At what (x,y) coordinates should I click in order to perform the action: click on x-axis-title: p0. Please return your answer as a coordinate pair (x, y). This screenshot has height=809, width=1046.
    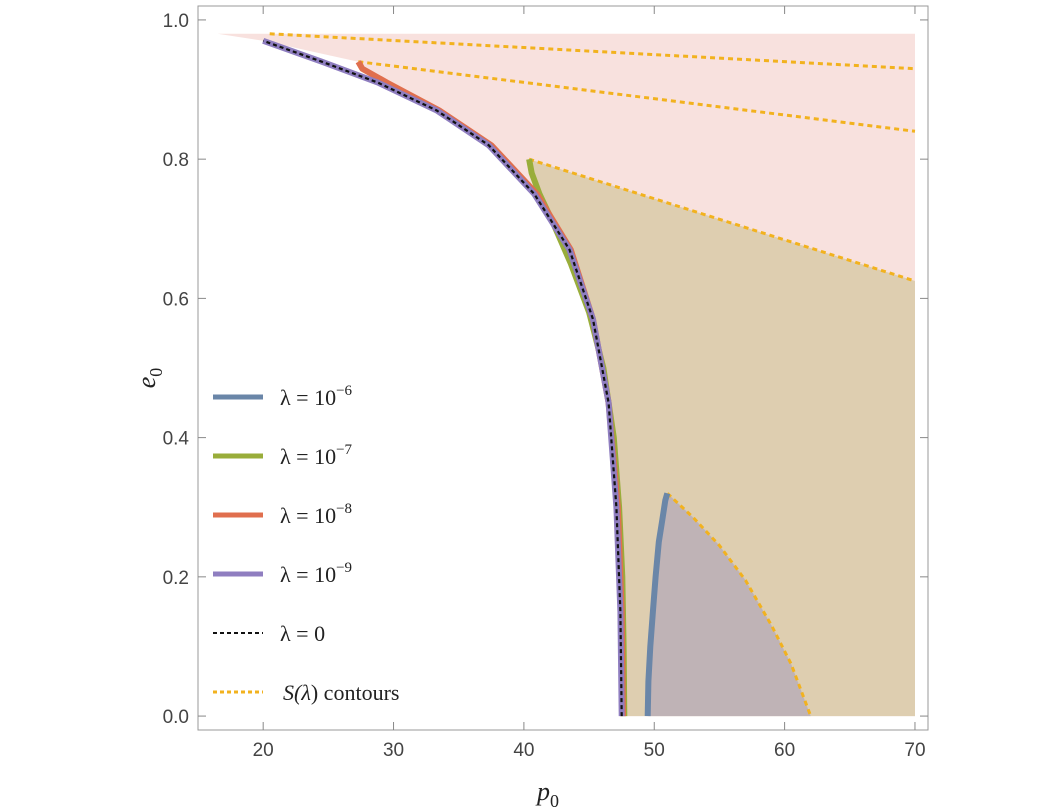
    Looking at the image, I should click on (547, 793).